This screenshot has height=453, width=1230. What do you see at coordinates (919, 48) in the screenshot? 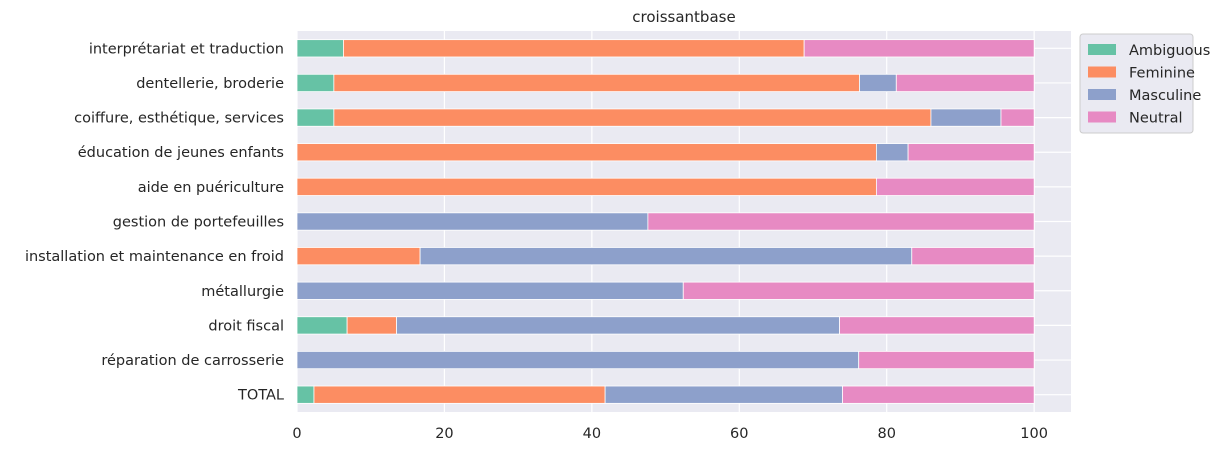
I see `bar-neutral-interpretariat-et-traduction` at bounding box center [919, 48].